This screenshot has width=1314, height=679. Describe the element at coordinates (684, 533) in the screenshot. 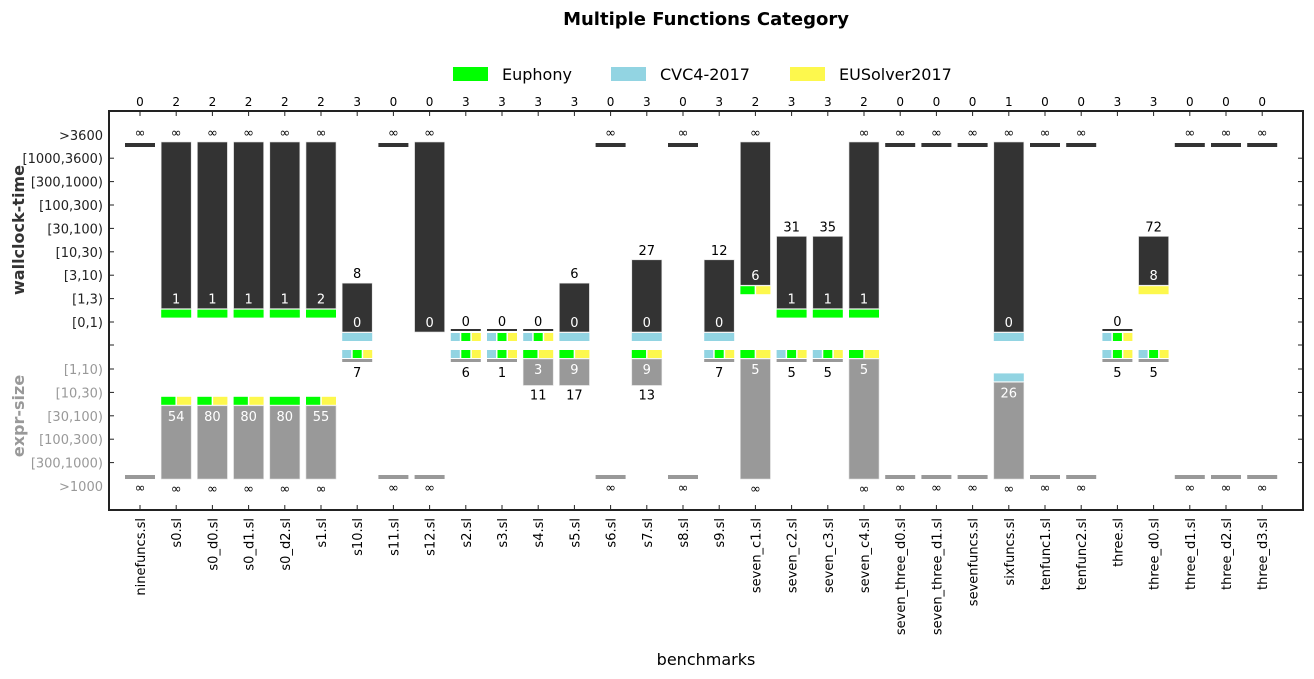

I see `x-tick-label: s8.sl` at that location.